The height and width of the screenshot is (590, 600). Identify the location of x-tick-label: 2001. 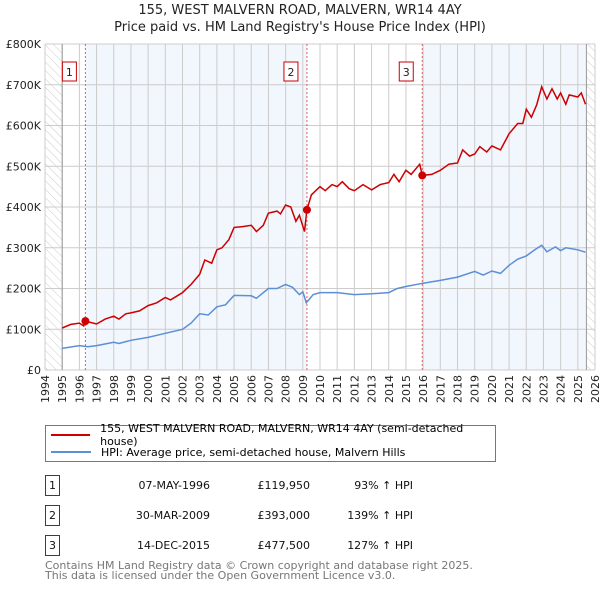
(165, 389).